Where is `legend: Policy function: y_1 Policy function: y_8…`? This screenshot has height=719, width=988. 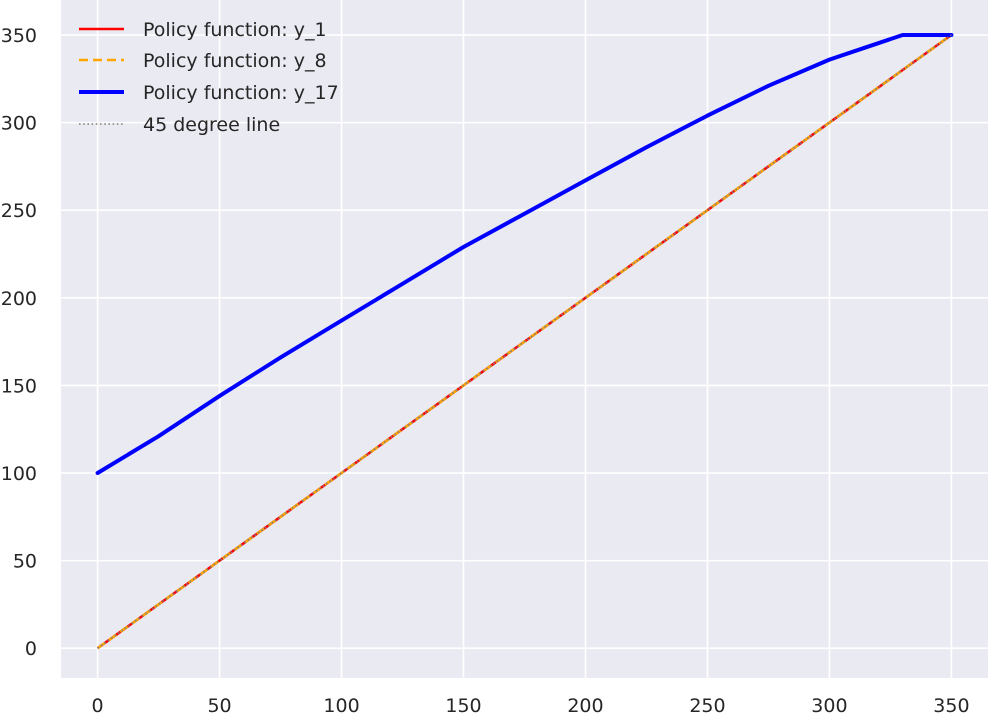
legend: Policy function: y_1 Policy function: y_8… is located at coordinates (209, 77).